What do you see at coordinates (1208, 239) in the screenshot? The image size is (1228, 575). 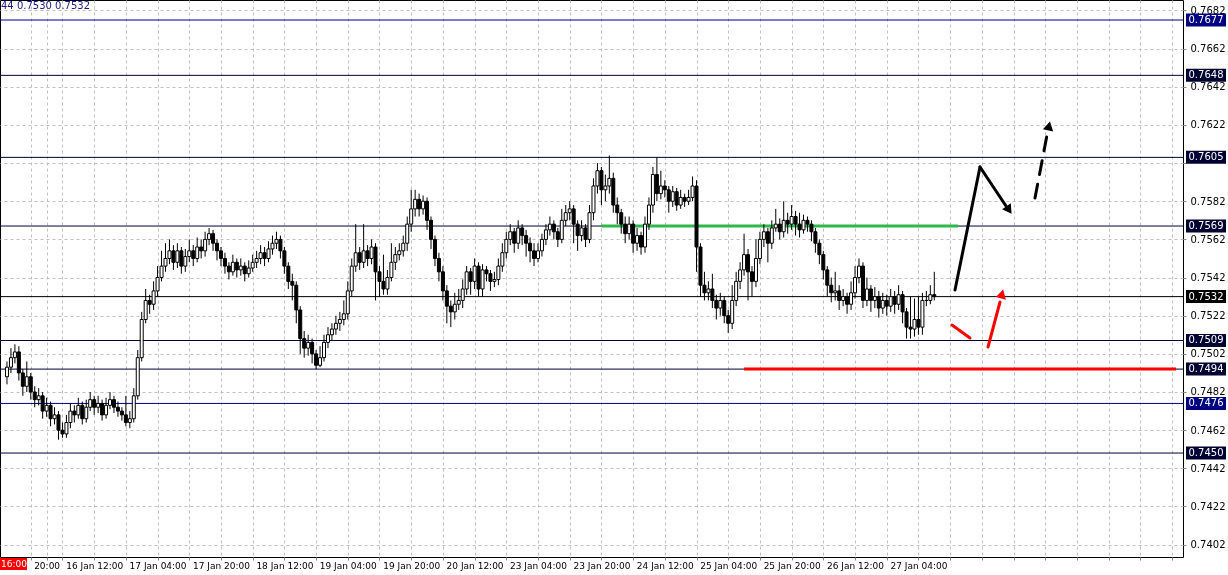 I see `y-tick-label: 0.7562` at bounding box center [1208, 239].